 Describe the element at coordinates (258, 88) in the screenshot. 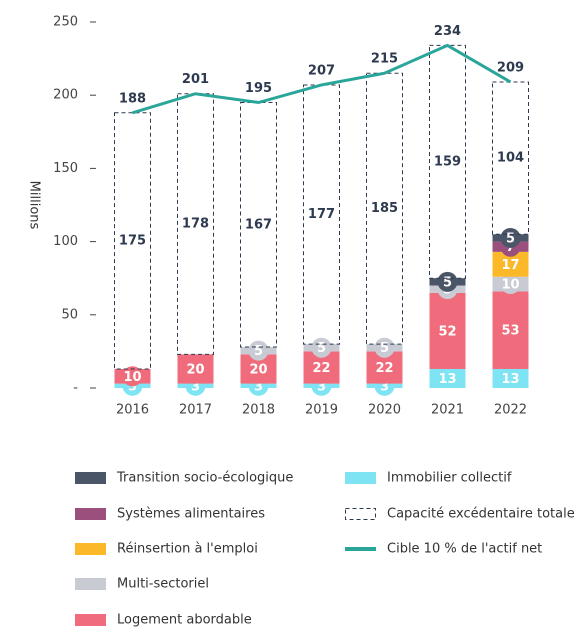

I see `total-label: 195` at that location.